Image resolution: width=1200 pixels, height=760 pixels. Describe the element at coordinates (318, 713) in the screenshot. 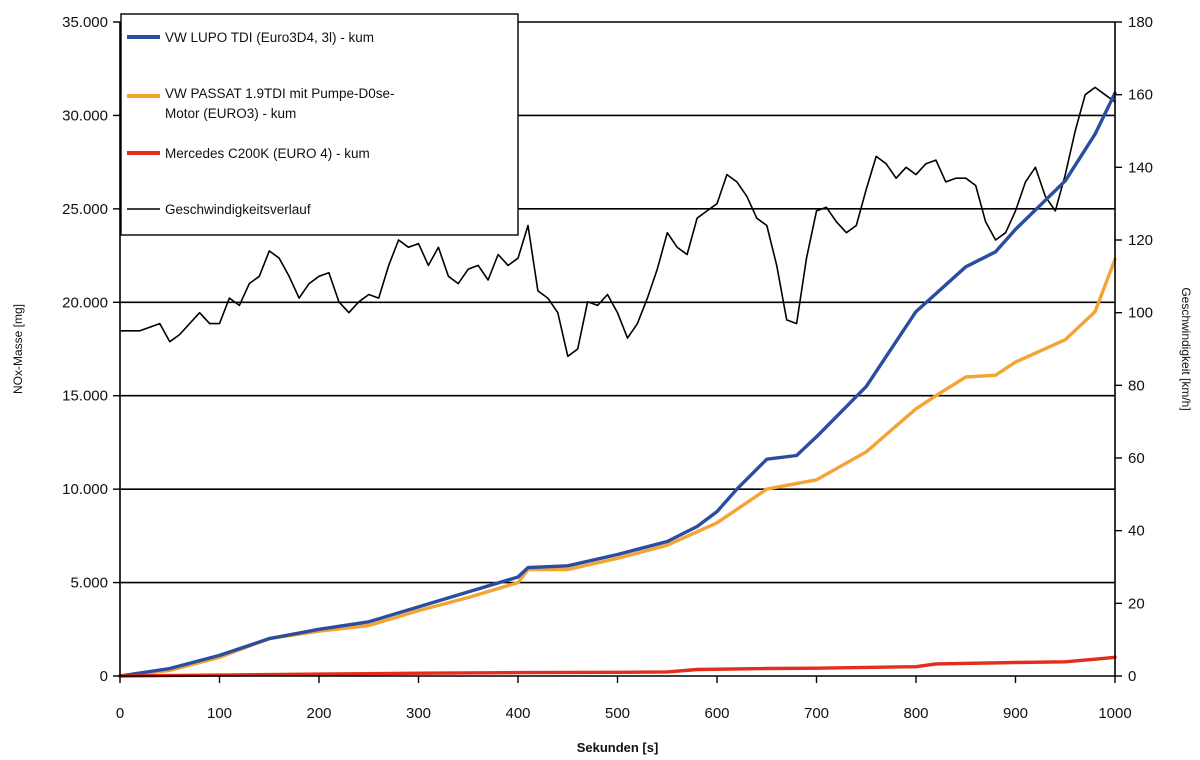

I see `x-tick-label: 200` at that location.